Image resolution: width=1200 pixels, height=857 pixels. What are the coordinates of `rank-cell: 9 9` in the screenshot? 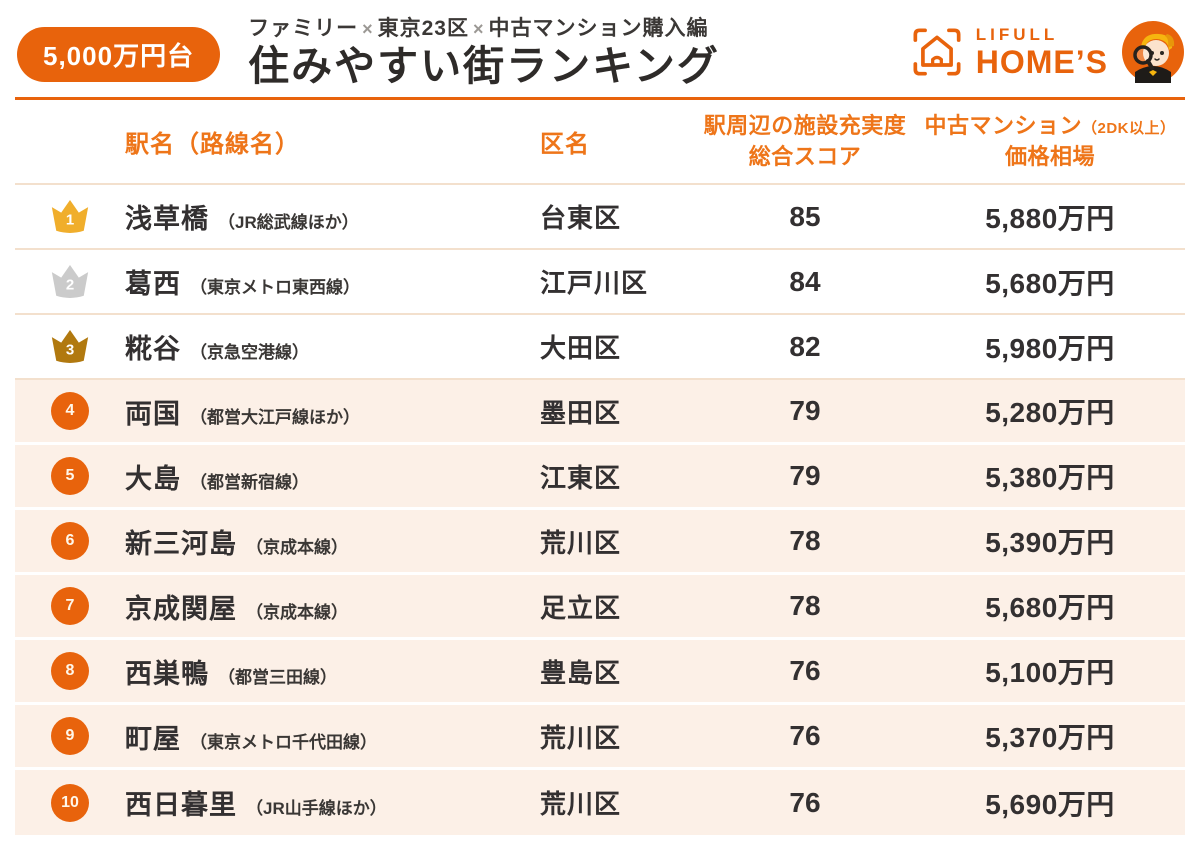 It's located at (70, 736).